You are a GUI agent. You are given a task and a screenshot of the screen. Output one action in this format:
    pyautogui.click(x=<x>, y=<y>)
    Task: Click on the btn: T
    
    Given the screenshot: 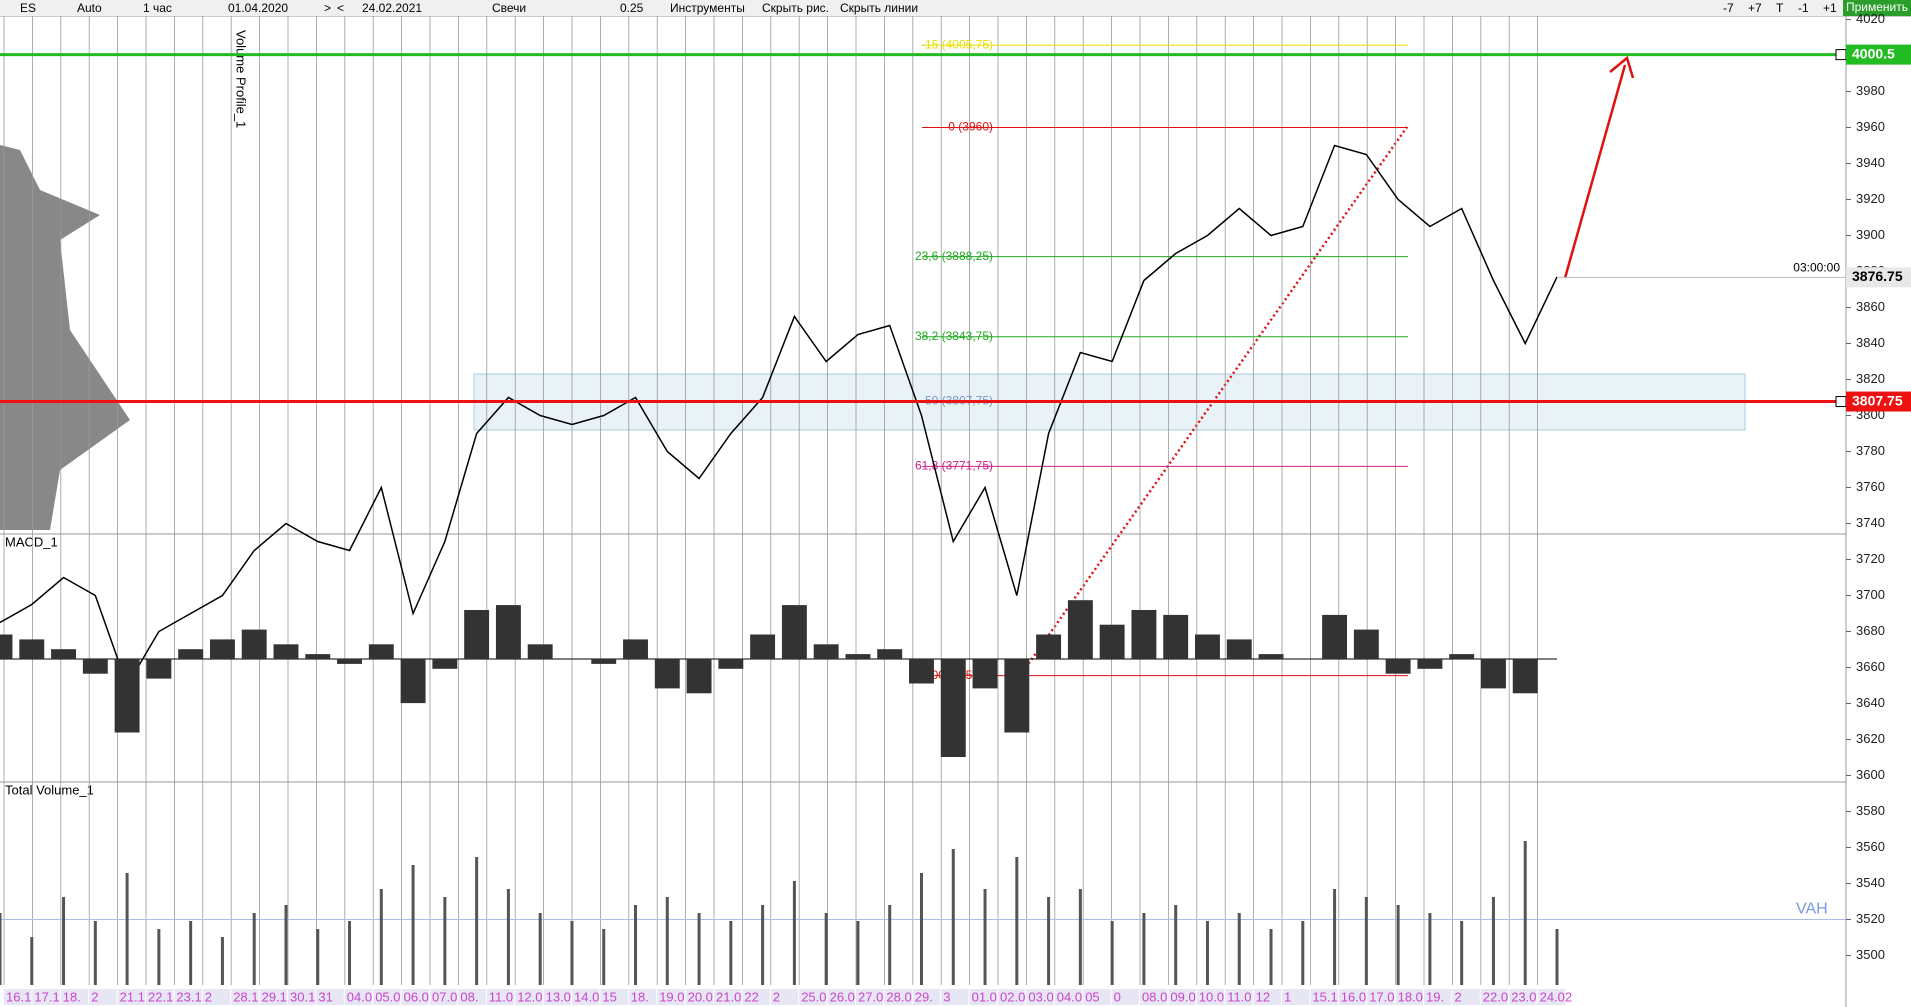 What is the action you would take?
    pyautogui.click(x=1780, y=8)
    